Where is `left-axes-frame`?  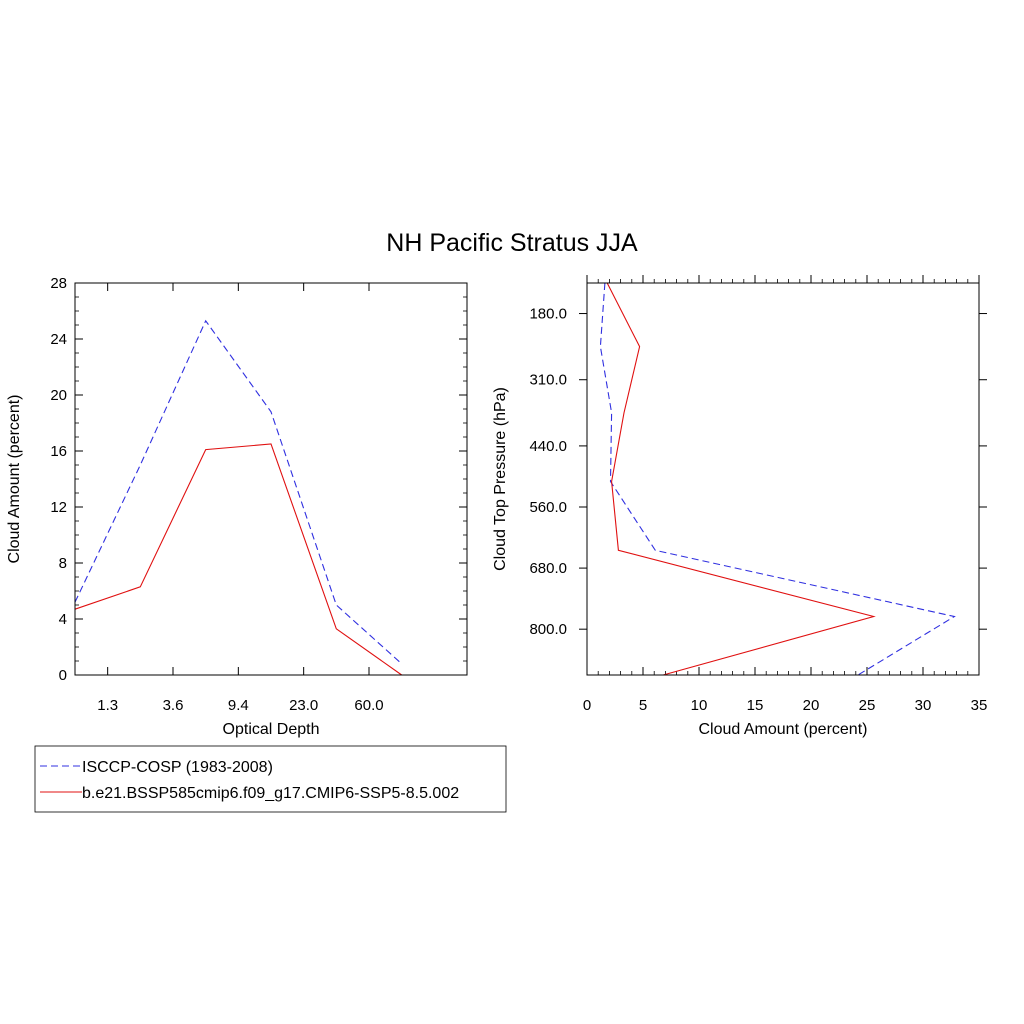 left-axes-frame is located at coordinates (271, 479).